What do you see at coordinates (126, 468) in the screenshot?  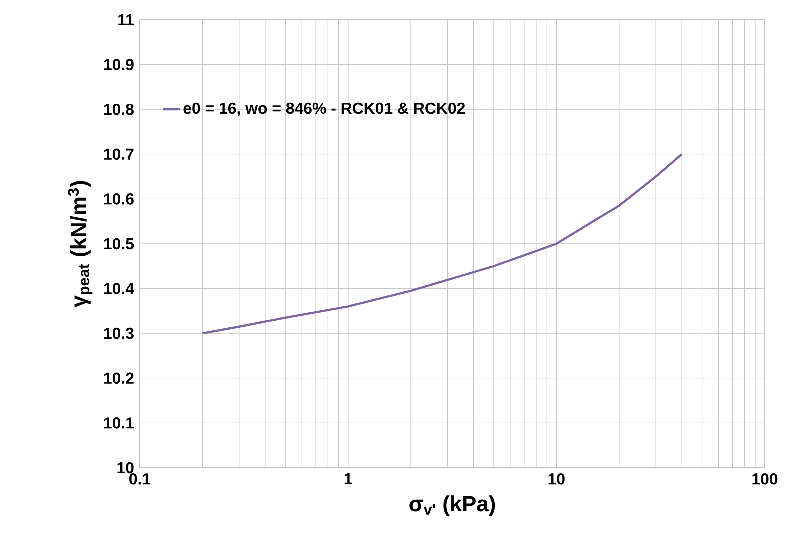 I see `y-tick-label: 10` at bounding box center [126, 468].